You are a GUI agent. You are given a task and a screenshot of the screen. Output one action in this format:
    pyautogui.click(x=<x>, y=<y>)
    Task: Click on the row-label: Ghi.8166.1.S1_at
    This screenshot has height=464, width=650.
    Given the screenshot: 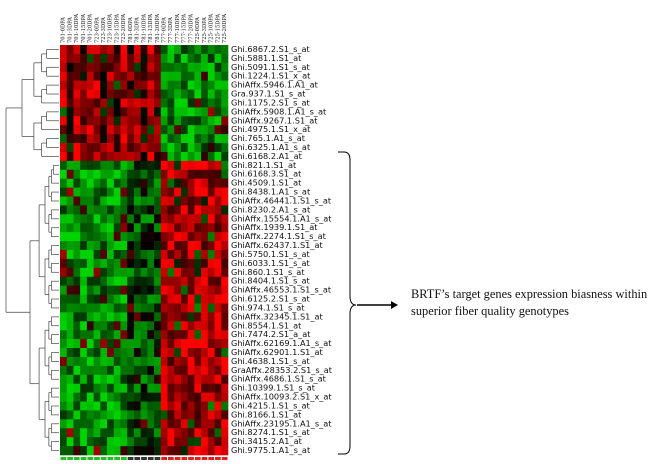 What is the action you would take?
    pyautogui.click(x=266, y=414)
    